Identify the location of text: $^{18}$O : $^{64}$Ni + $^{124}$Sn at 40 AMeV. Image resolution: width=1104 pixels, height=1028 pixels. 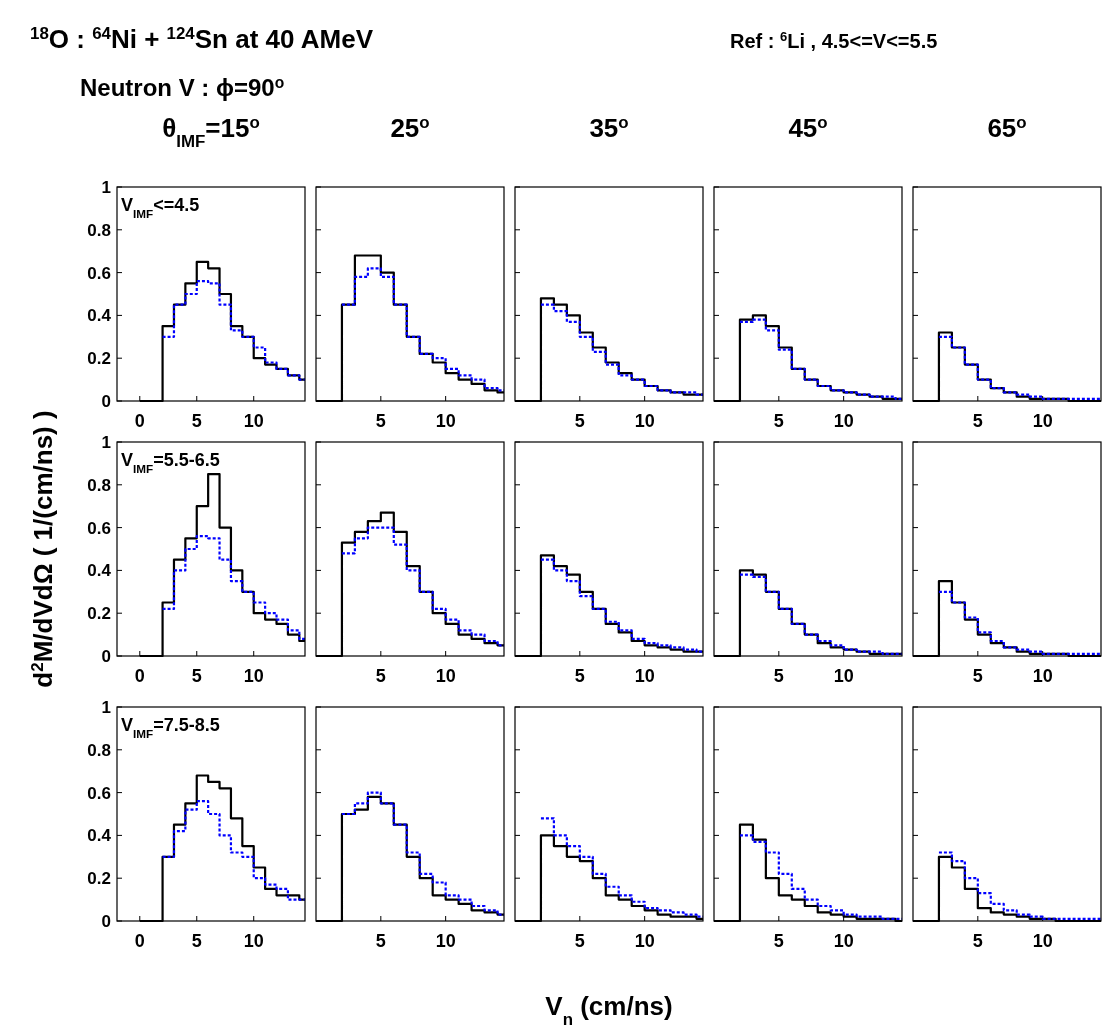
(202, 38).